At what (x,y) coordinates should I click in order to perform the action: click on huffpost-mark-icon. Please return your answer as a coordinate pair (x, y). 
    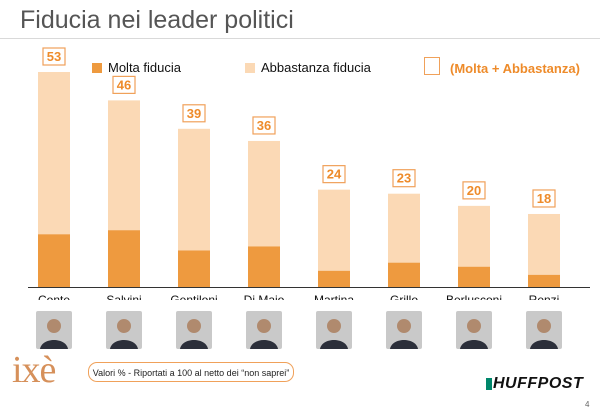
    Looking at the image, I should click on (489, 384).